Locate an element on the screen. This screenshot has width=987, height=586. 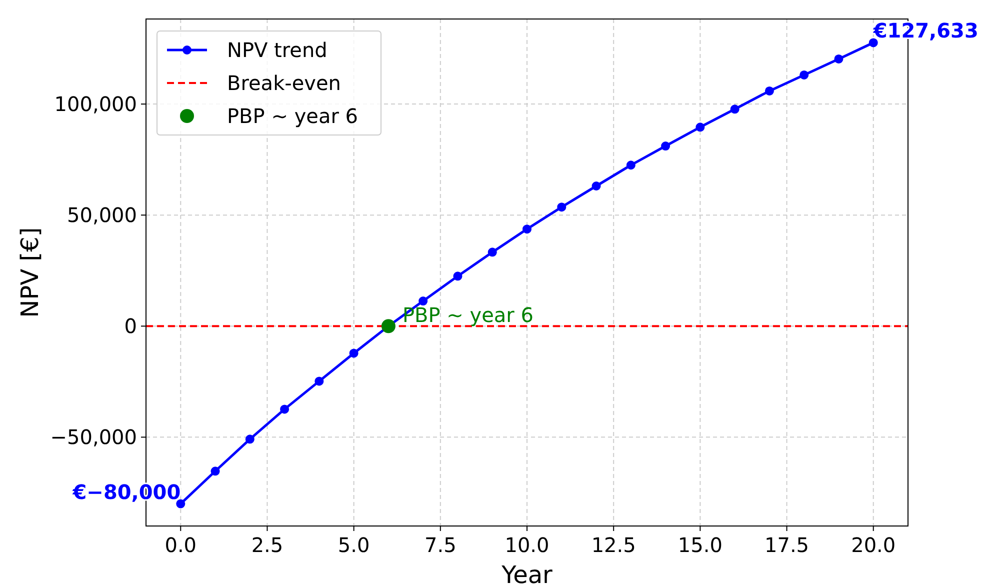
y-tick-label: 0 is located at coordinates (130, 326).